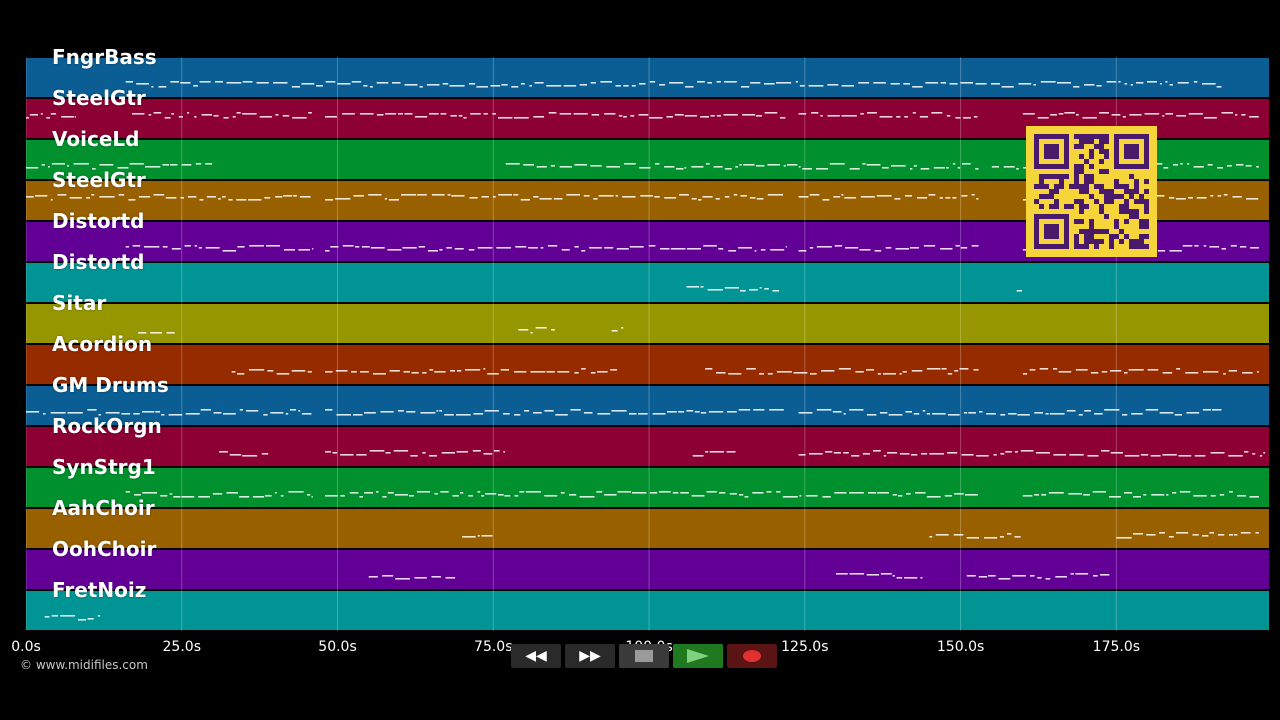 The height and width of the screenshot is (720, 1280). I want to click on fast-forward-button: ▶▶, so click(590, 656).